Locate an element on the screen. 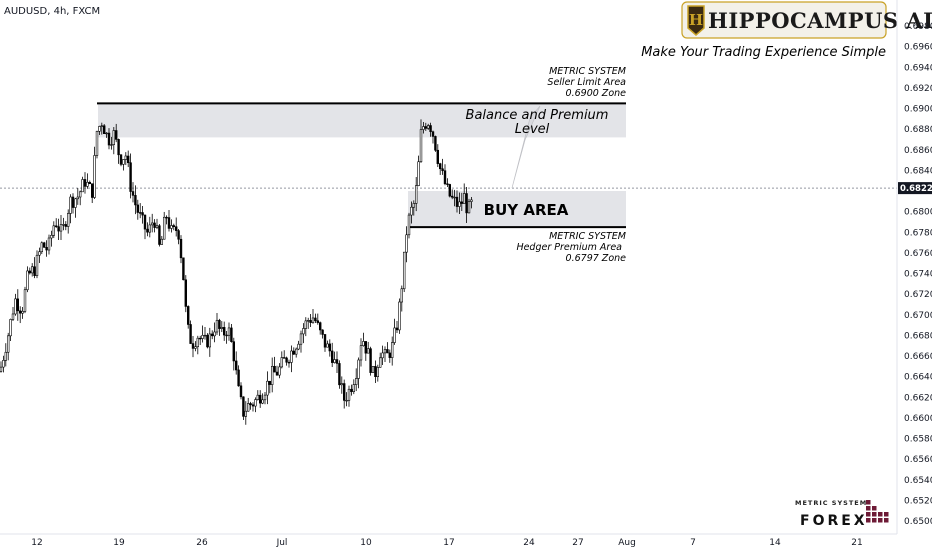  symbol-title: AUDUSD, 4h, FXCM is located at coordinates (52, 11).